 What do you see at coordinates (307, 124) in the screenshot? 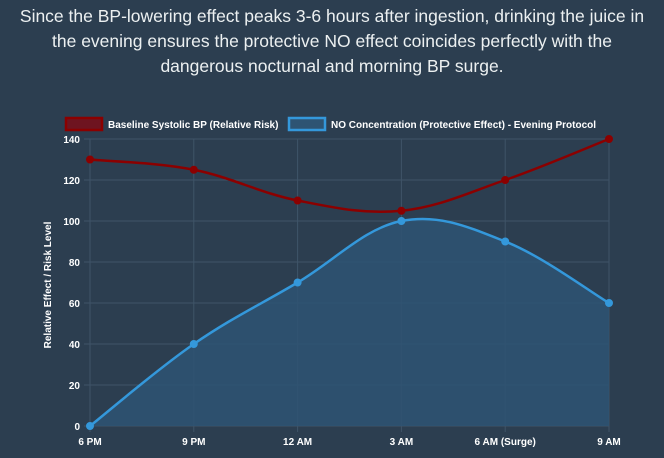
I see `no-concentration-legend-swatch` at bounding box center [307, 124].